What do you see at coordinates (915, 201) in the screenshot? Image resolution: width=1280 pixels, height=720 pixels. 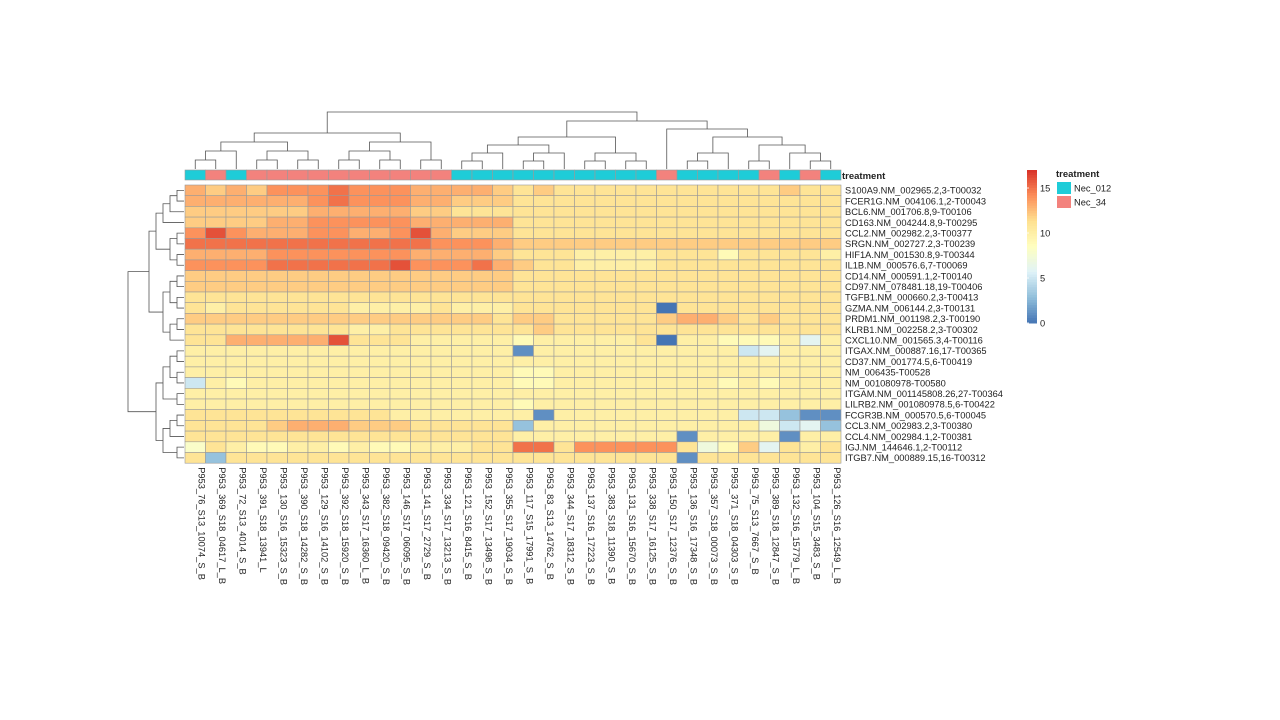 I see `row-label: FCER1G.NM_004106.1,2-T00043` at bounding box center [915, 201].